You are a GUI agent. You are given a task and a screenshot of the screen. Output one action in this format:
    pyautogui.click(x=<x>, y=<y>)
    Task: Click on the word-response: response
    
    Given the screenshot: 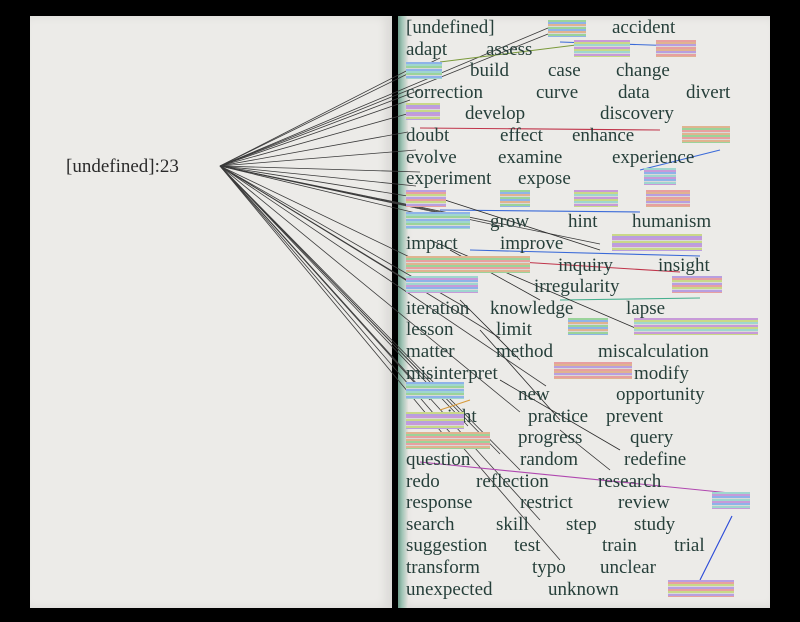 What is the action you would take?
    pyautogui.click(x=439, y=503)
    